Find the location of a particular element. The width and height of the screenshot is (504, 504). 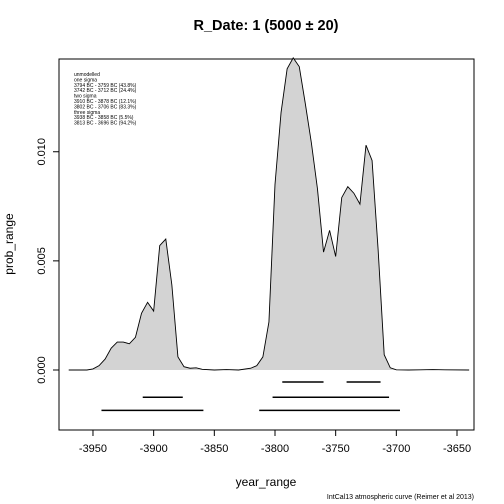

x-tick-label: -3850 is located at coordinates (214, 449).